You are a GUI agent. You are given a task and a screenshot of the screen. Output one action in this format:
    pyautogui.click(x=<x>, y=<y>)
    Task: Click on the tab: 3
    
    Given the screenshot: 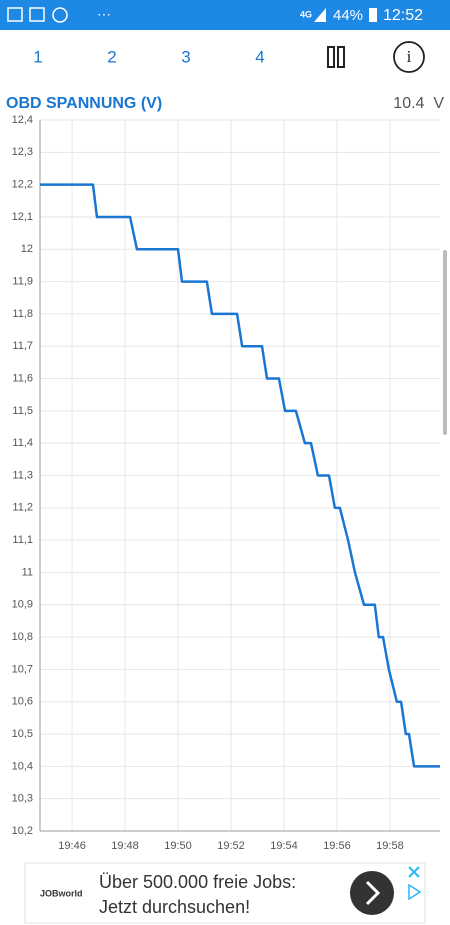 What is the action you would take?
    pyautogui.click(x=185, y=56)
    